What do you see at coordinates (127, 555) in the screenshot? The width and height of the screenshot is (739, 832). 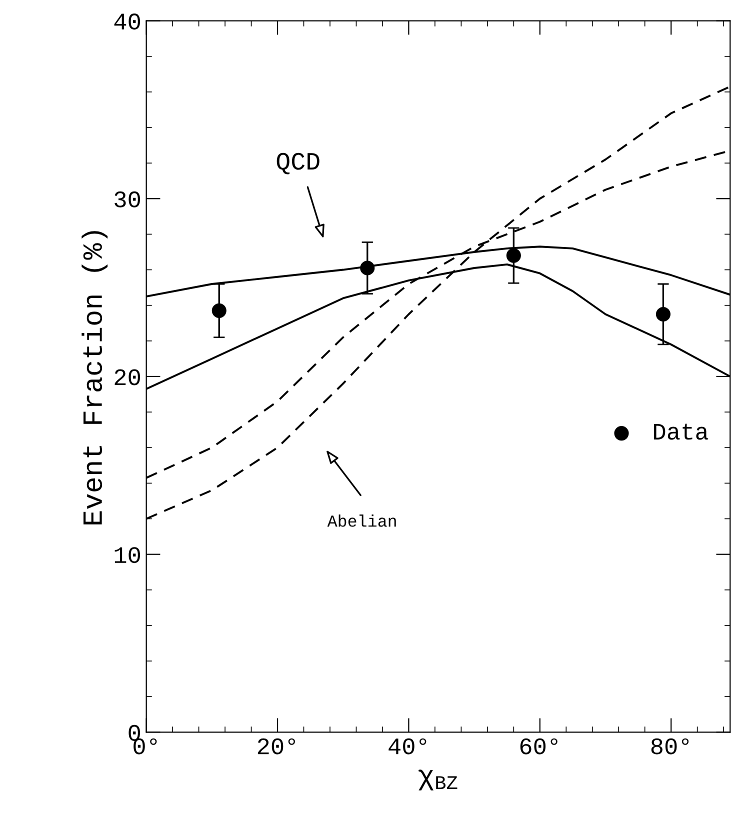 I see `y-tick-label: 10` at bounding box center [127, 555].